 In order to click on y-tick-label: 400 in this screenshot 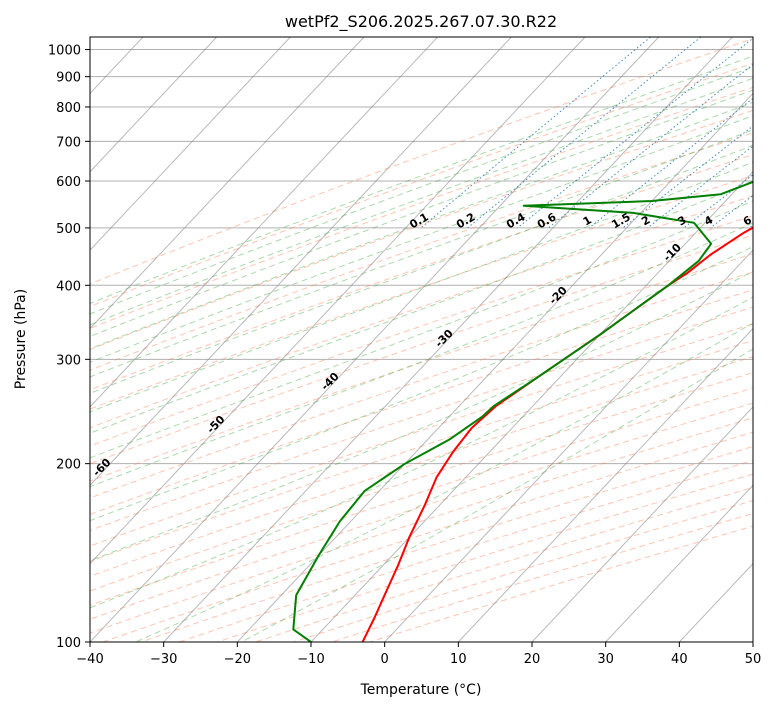, I will do `click(68, 286)`.